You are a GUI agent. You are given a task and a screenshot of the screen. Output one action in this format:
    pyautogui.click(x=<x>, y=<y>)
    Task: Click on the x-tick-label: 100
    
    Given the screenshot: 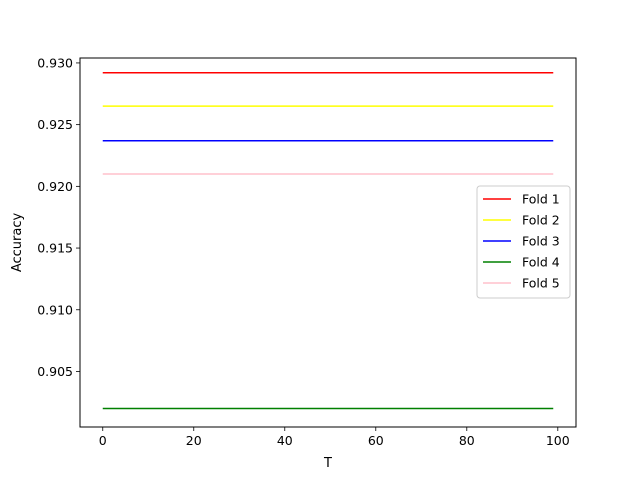 What is the action you would take?
    pyautogui.click(x=558, y=440)
    